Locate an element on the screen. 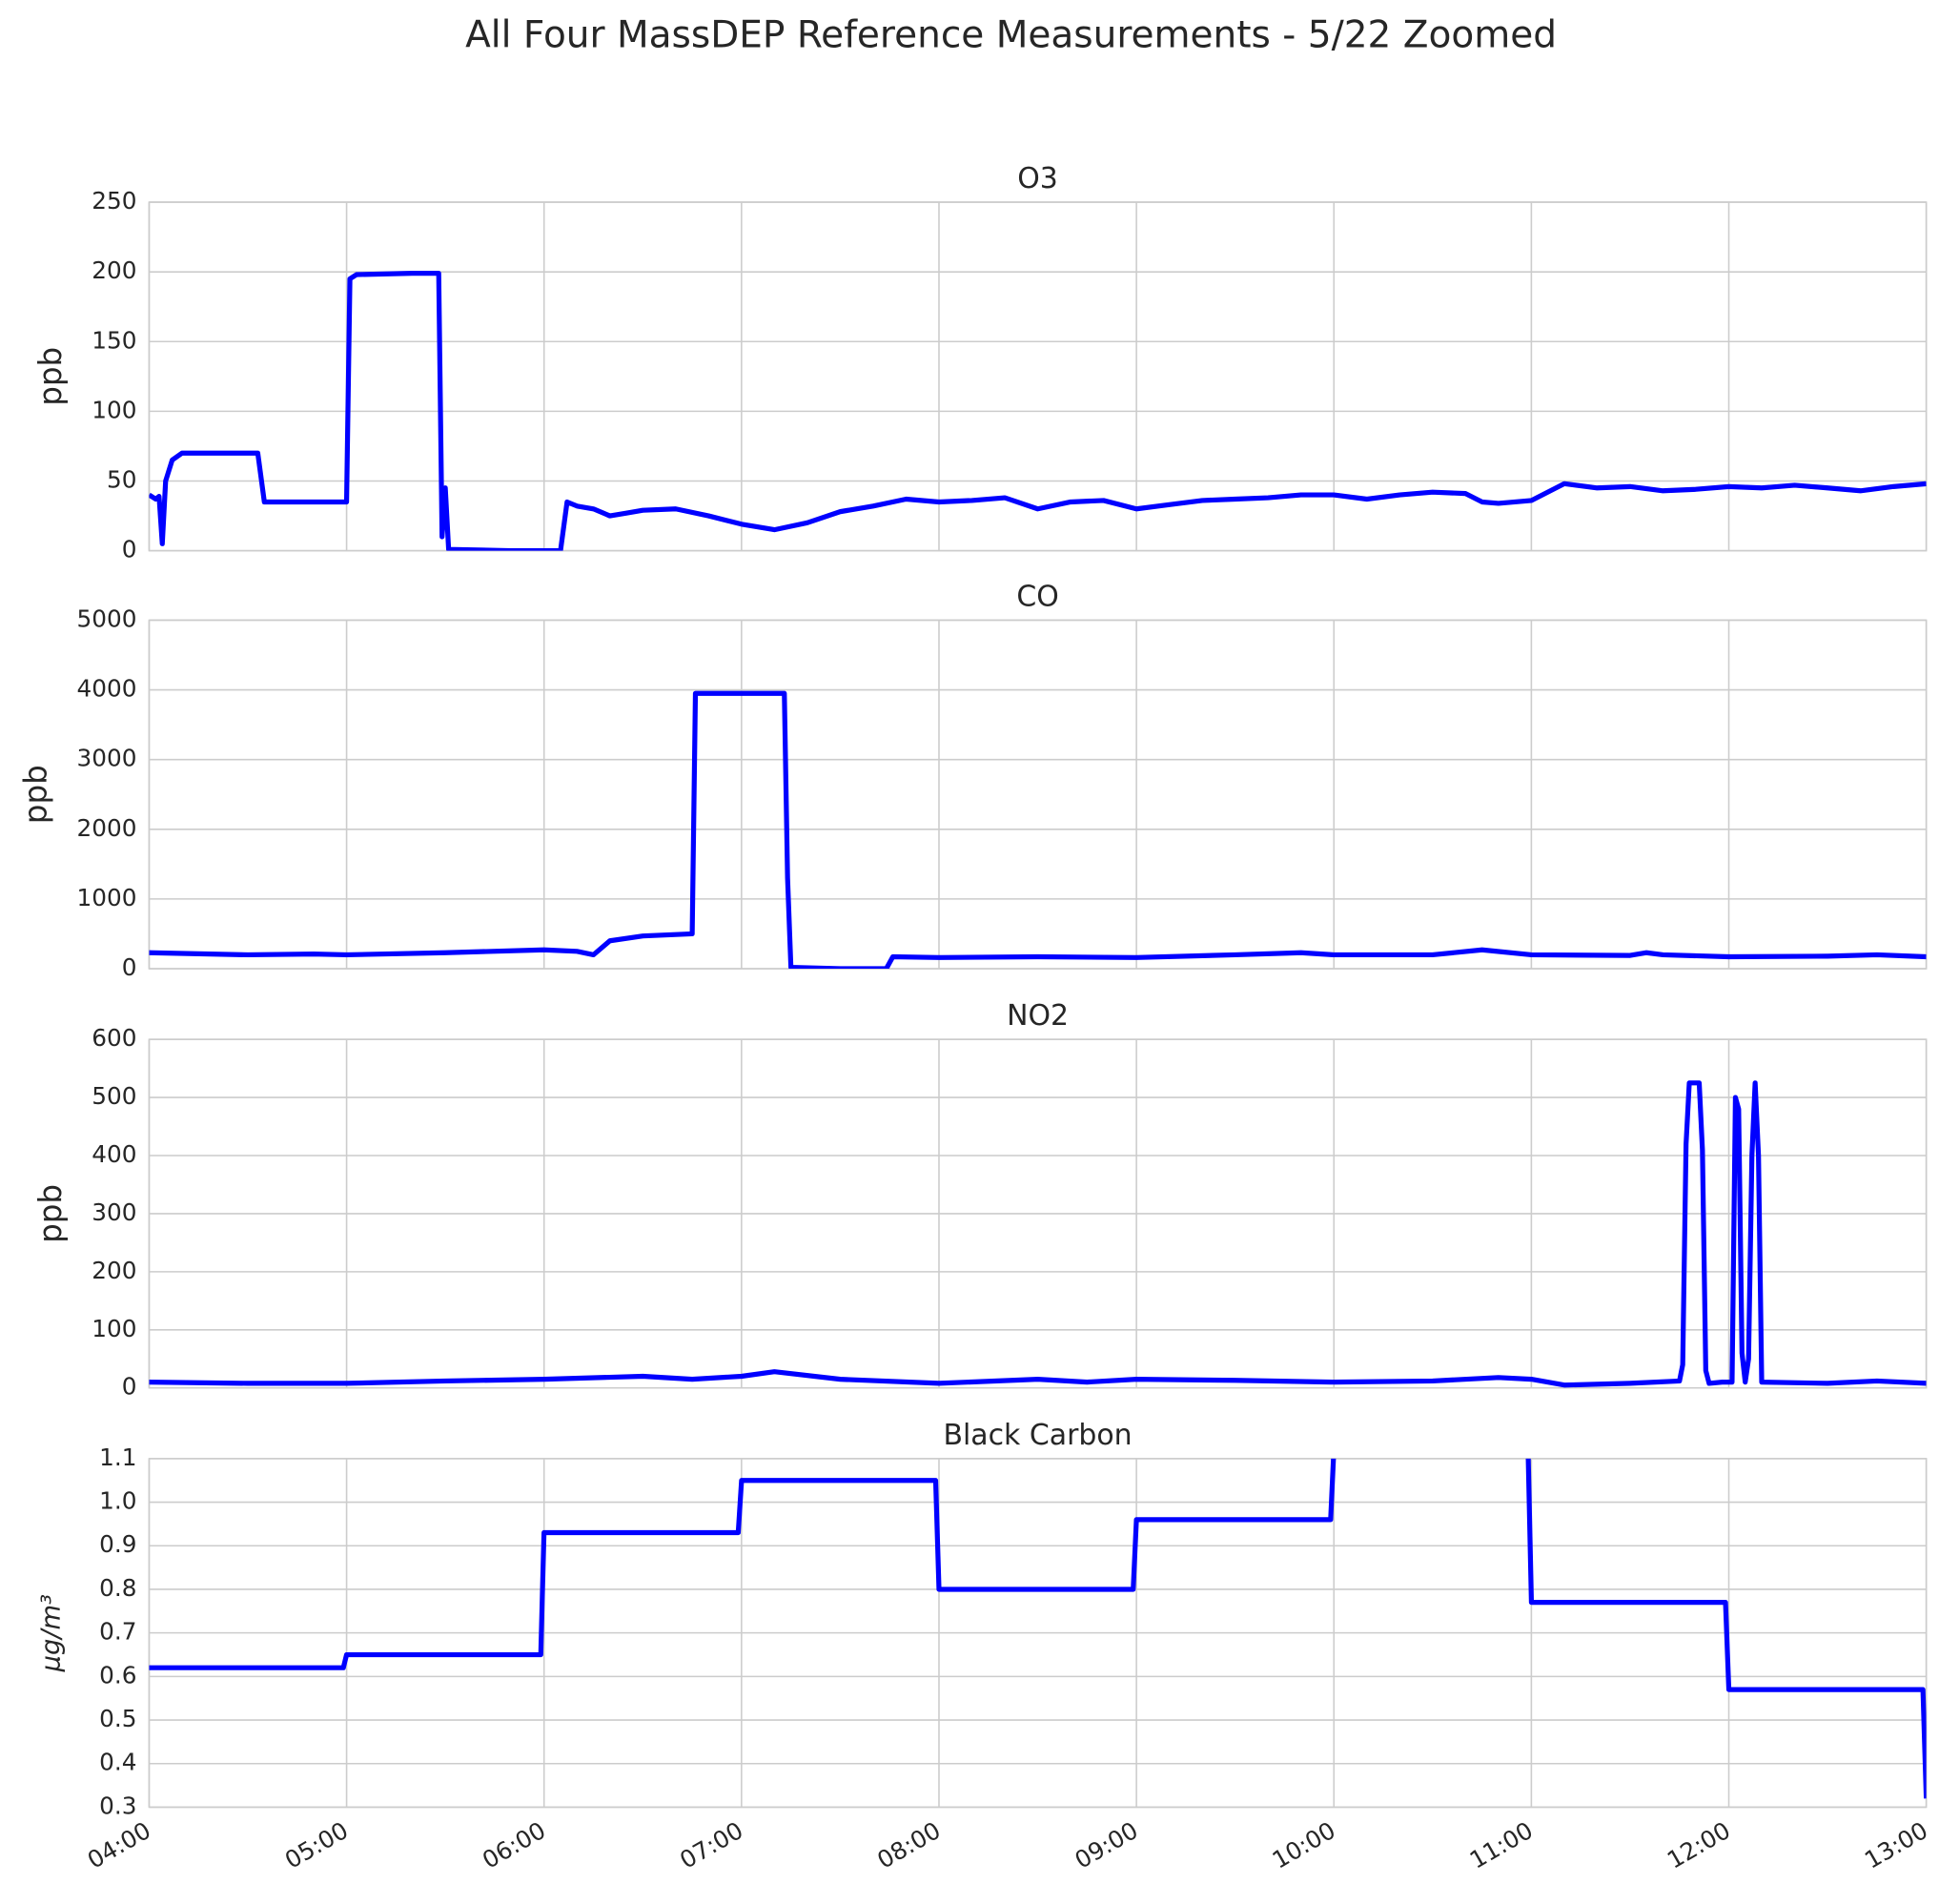  x-tick-label: 07:00 is located at coordinates (711, 1845).